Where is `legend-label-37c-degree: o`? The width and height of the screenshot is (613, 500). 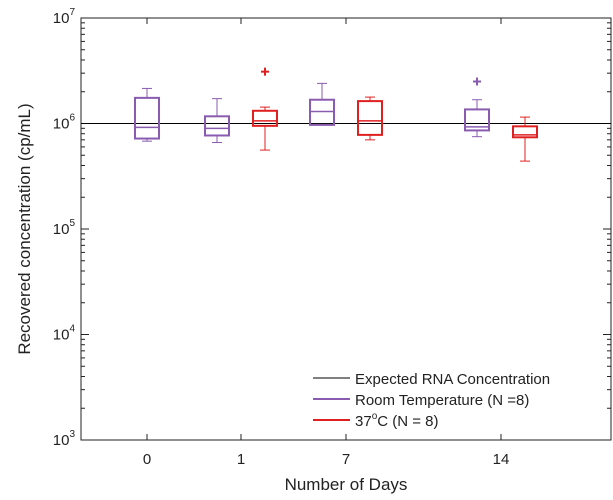
legend-label-37c-degree: o is located at coordinates (375, 416).